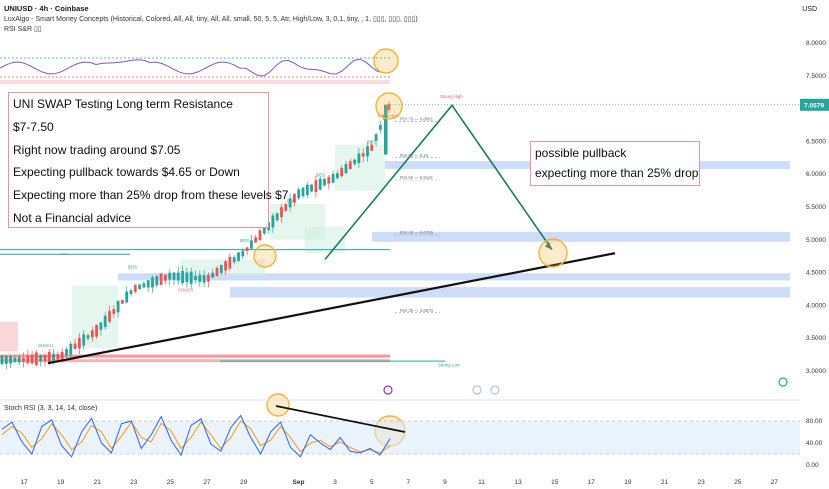 This screenshot has height=489, width=829. I want to click on structure-label: Weak High, so click(389, 115).